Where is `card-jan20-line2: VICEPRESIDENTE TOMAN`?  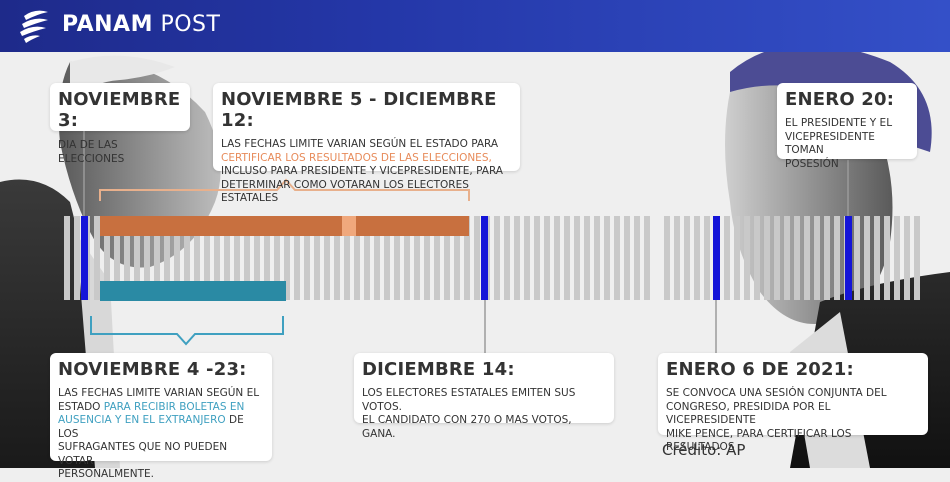
card-jan20-line2: VICEPRESIDENTE TOMAN is located at coordinates (830, 143).